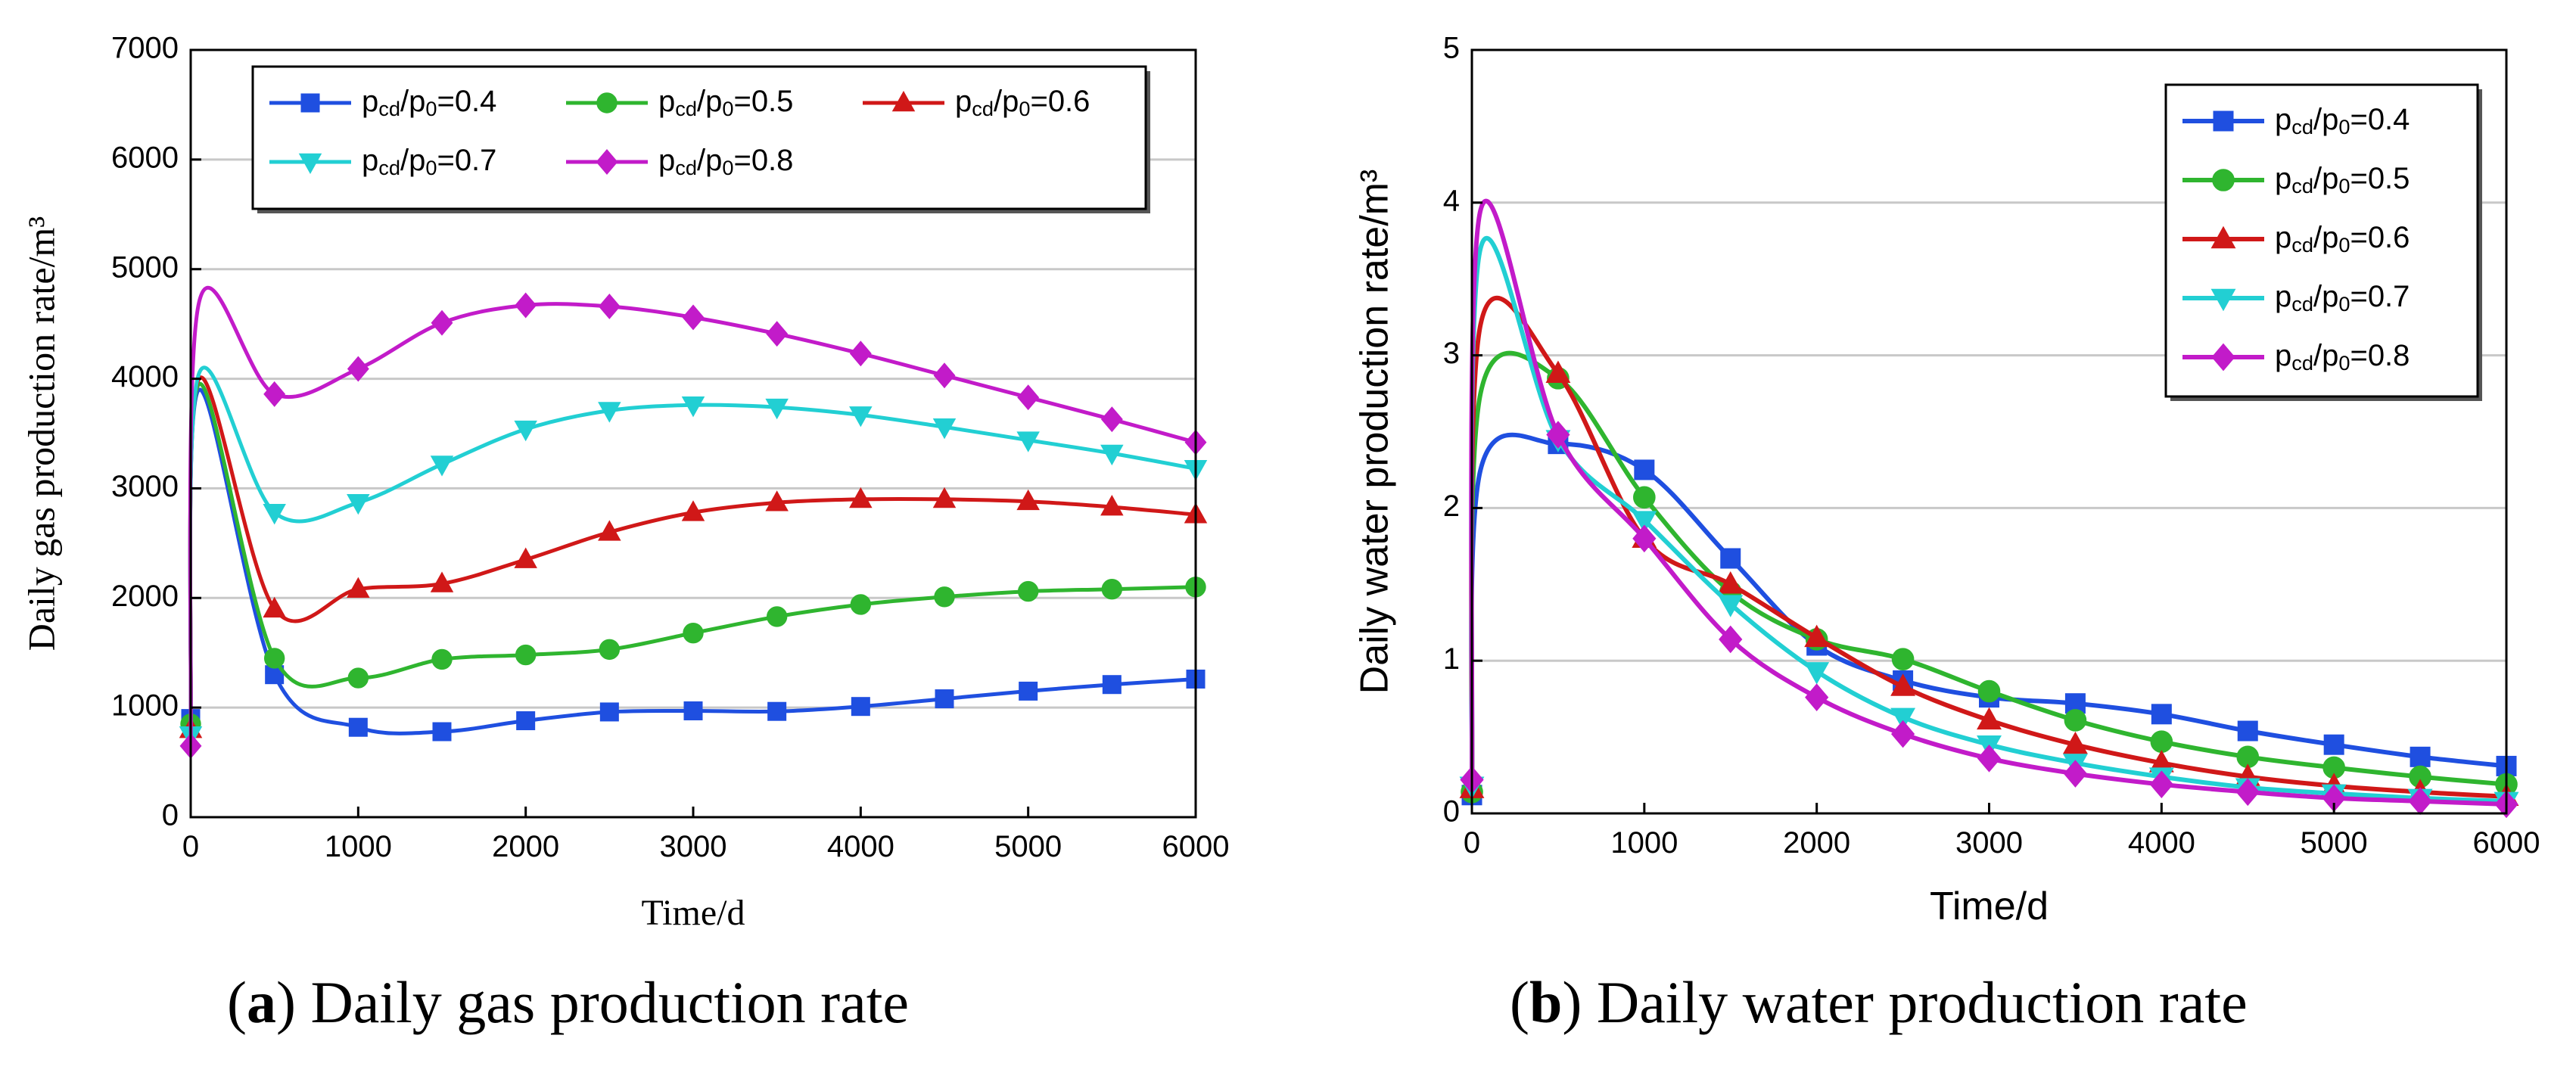  What do you see at coordinates (1375, 432) in the screenshot?
I see `y-axis-label: Daily water production rate/m³` at bounding box center [1375, 432].